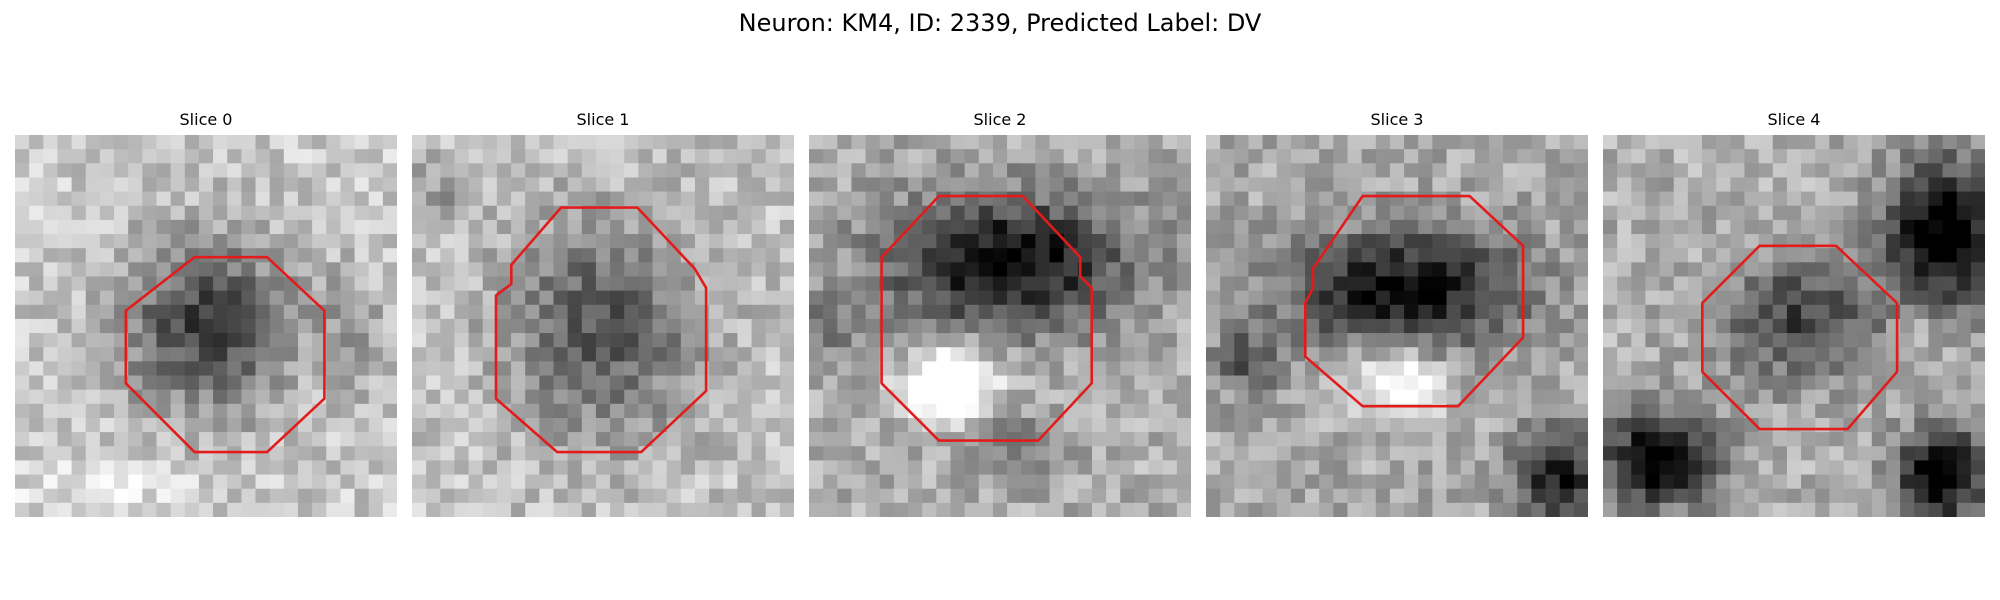  I want to click on slice-0-title: Slice 0, so click(206, 119).